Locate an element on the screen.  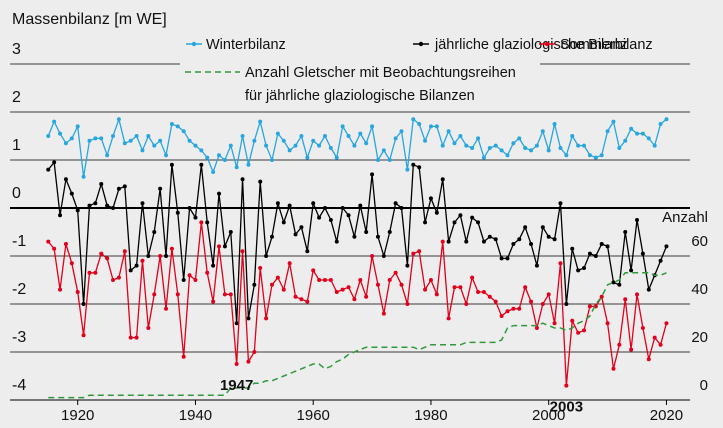
annotation: 1947 is located at coordinates (236, 385).